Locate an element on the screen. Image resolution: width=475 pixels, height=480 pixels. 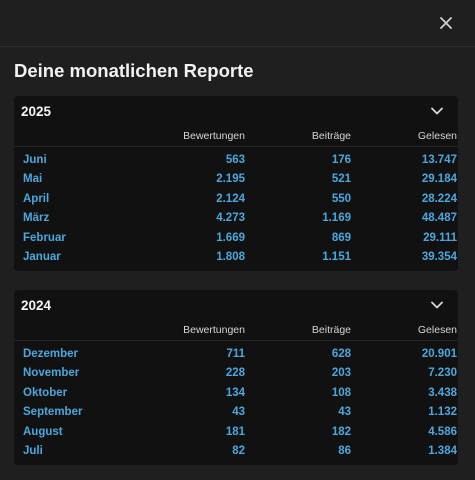
ratings-value: 1.669 is located at coordinates (230, 237).